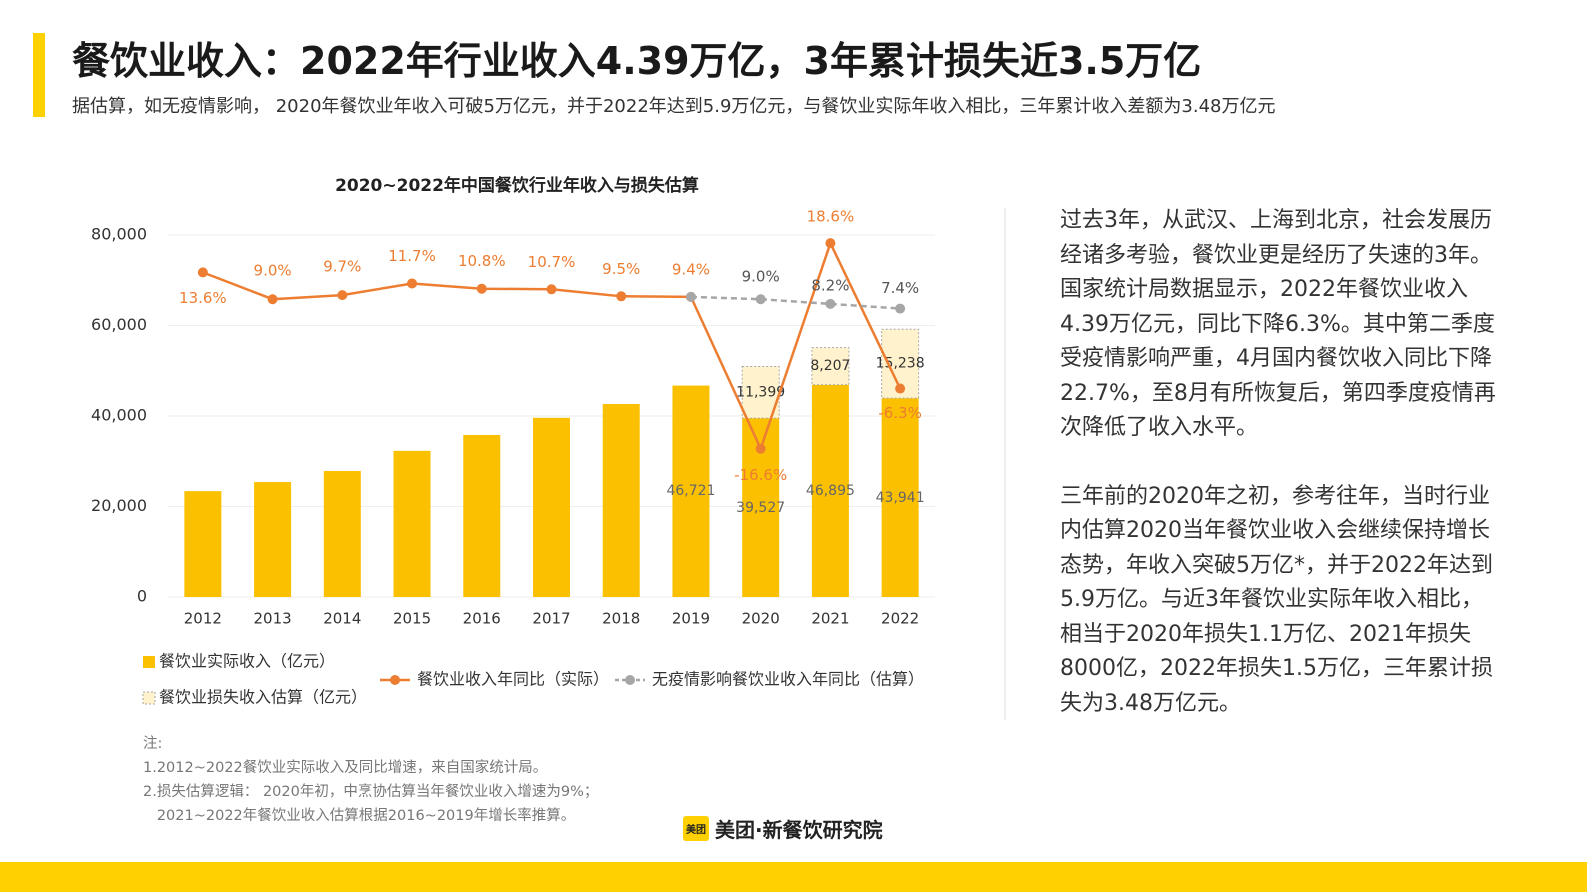  What do you see at coordinates (482, 619) in the screenshot?
I see `x-tick-label: 2016` at bounding box center [482, 619].